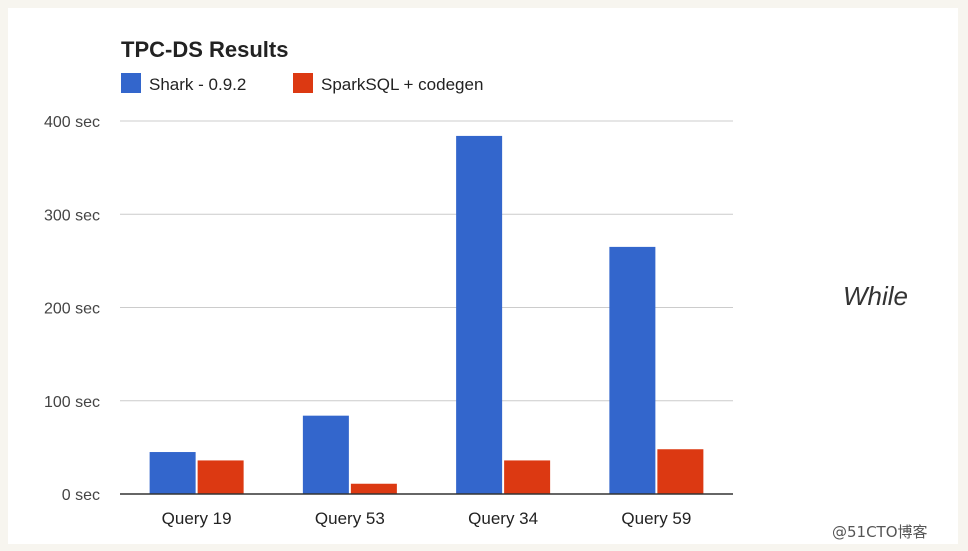 Image resolution: width=968 pixels, height=551 pixels. I want to click on y-tick-label: 0 sec, so click(81, 495).